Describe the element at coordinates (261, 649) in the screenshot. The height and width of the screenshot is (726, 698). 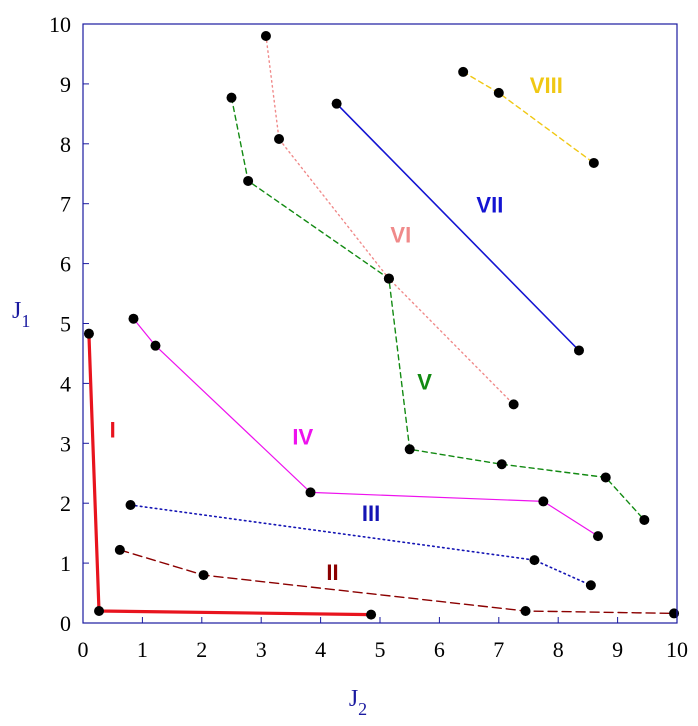
I see `x-tick-label: 3` at that location.